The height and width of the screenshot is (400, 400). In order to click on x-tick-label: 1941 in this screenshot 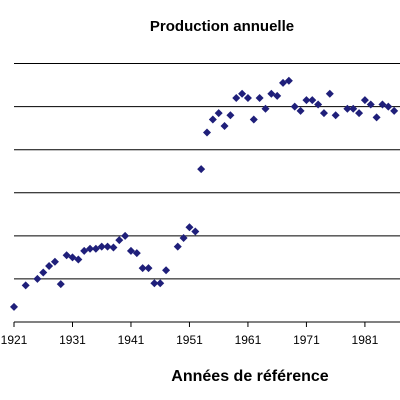, I will do `click(131, 340)`.